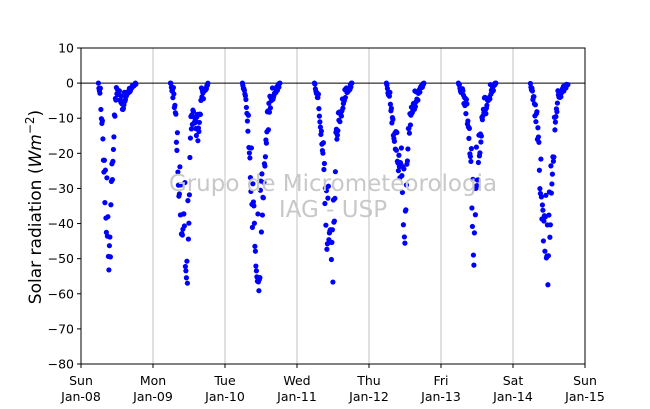  What do you see at coordinates (368, 380) in the screenshot?
I see `x-tick-weekday: Thu` at bounding box center [368, 380].